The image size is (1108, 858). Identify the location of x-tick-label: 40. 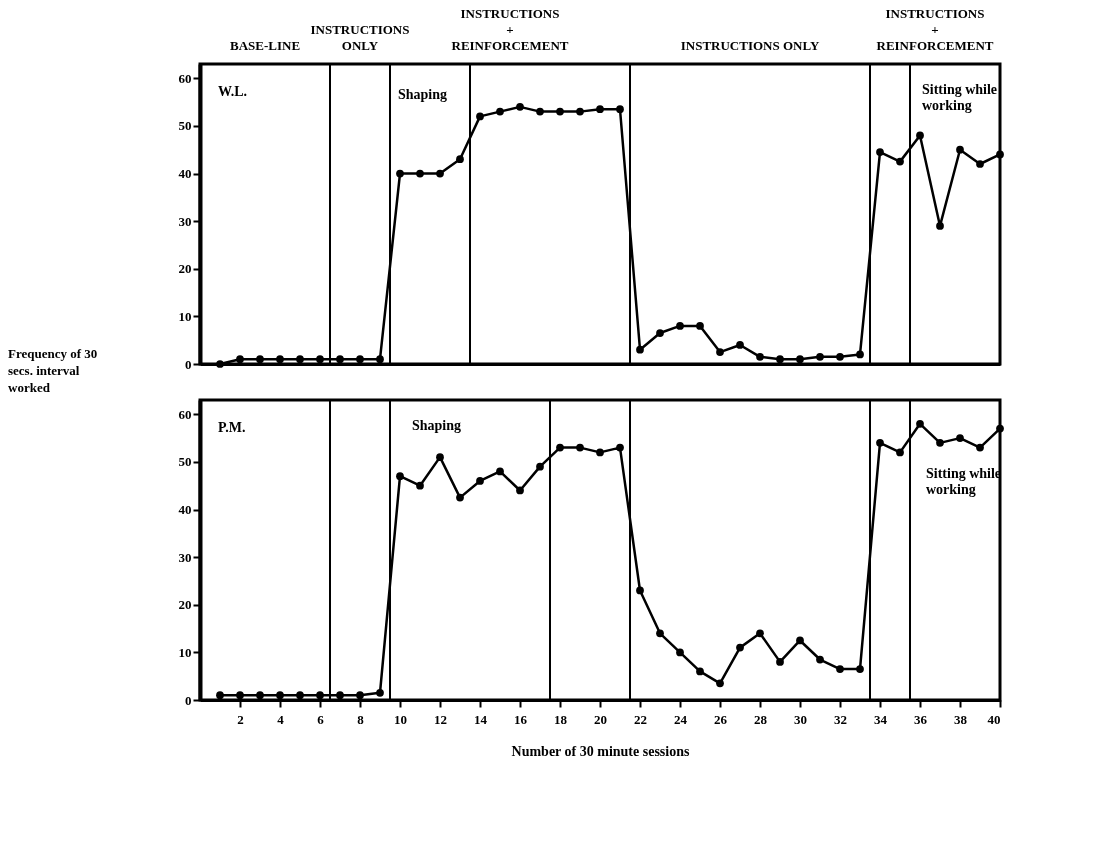
(994, 719).